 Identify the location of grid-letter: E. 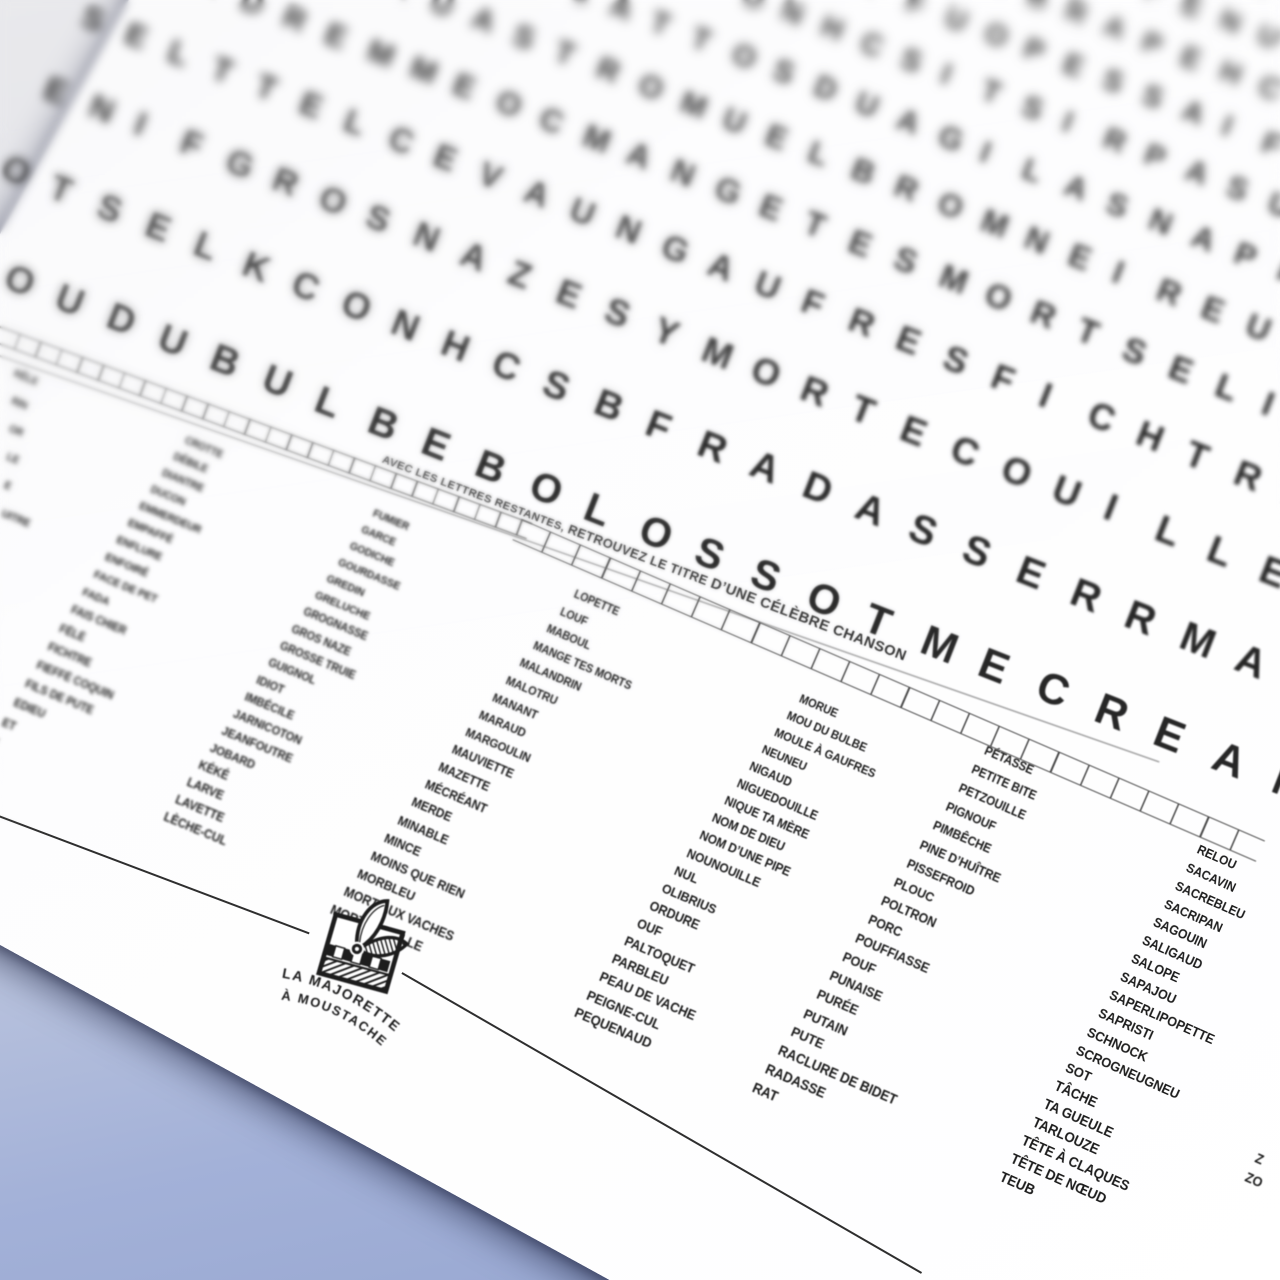
(55, 91).